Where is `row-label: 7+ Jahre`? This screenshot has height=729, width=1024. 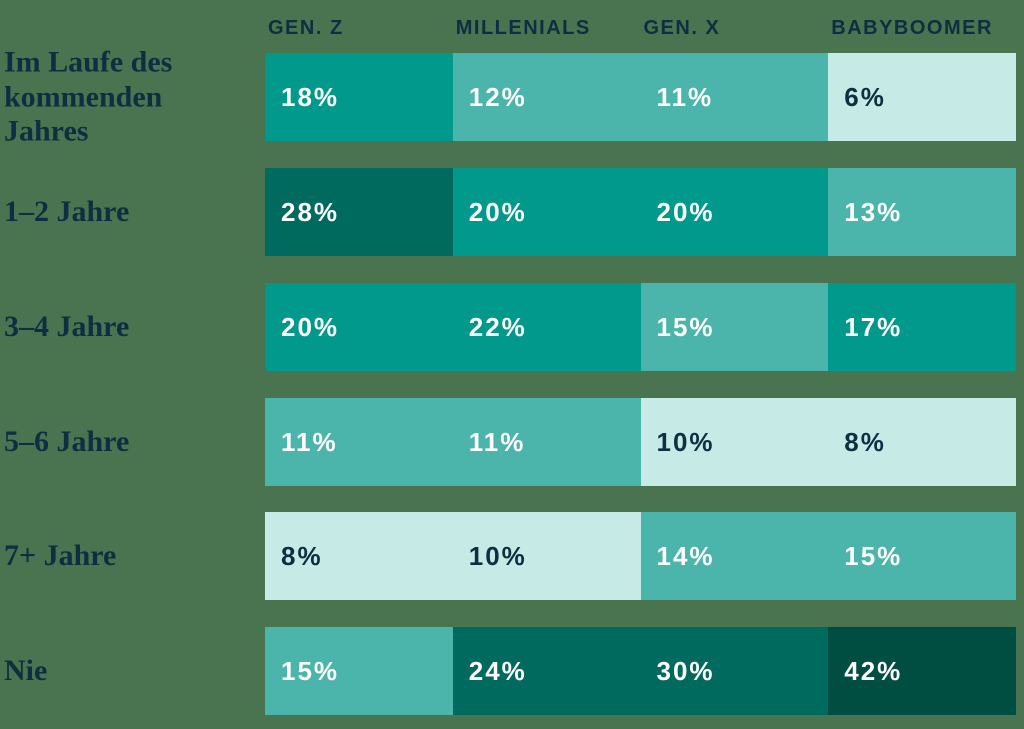
row-label: 7+ Jahre is located at coordinates (60, 555).